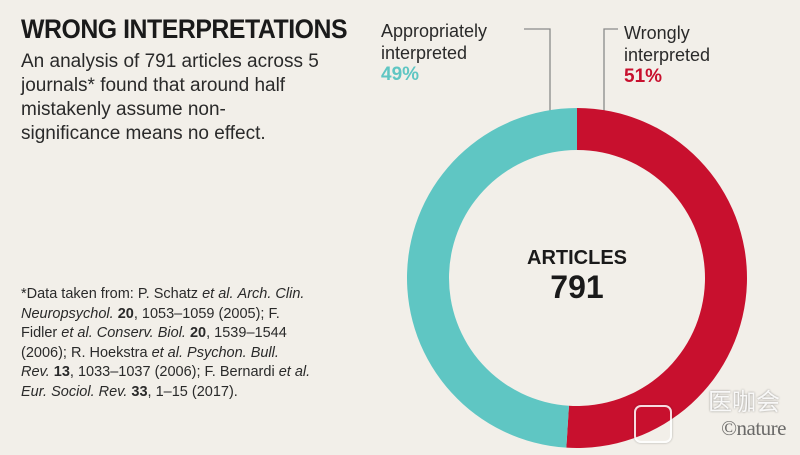  I want to click on legend-appropriately-interpreted: Appropriately interpreted 49%, so click(434, 53).